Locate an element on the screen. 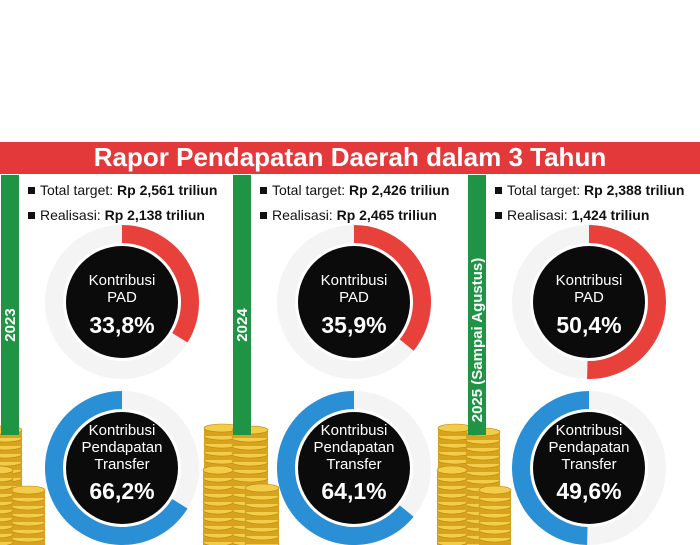 This screenshot has height=545, width=700. annotation-text: Rp 2,426 triliun is located at coordinates (399, 190).